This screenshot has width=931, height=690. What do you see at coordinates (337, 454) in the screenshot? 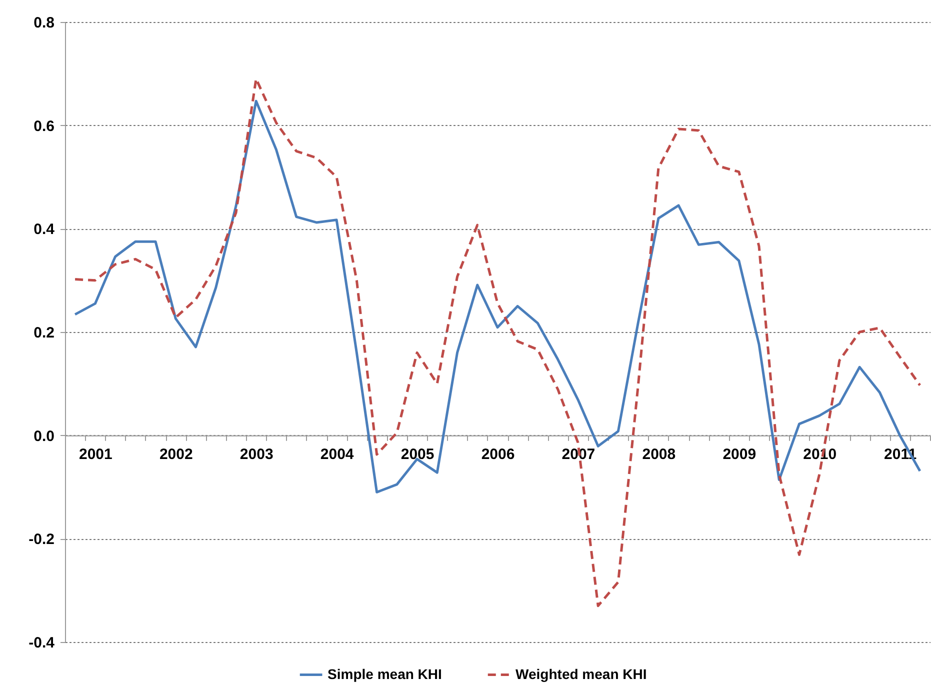
I see `x-tick-label: 2004` at bounding box center [337, 454].